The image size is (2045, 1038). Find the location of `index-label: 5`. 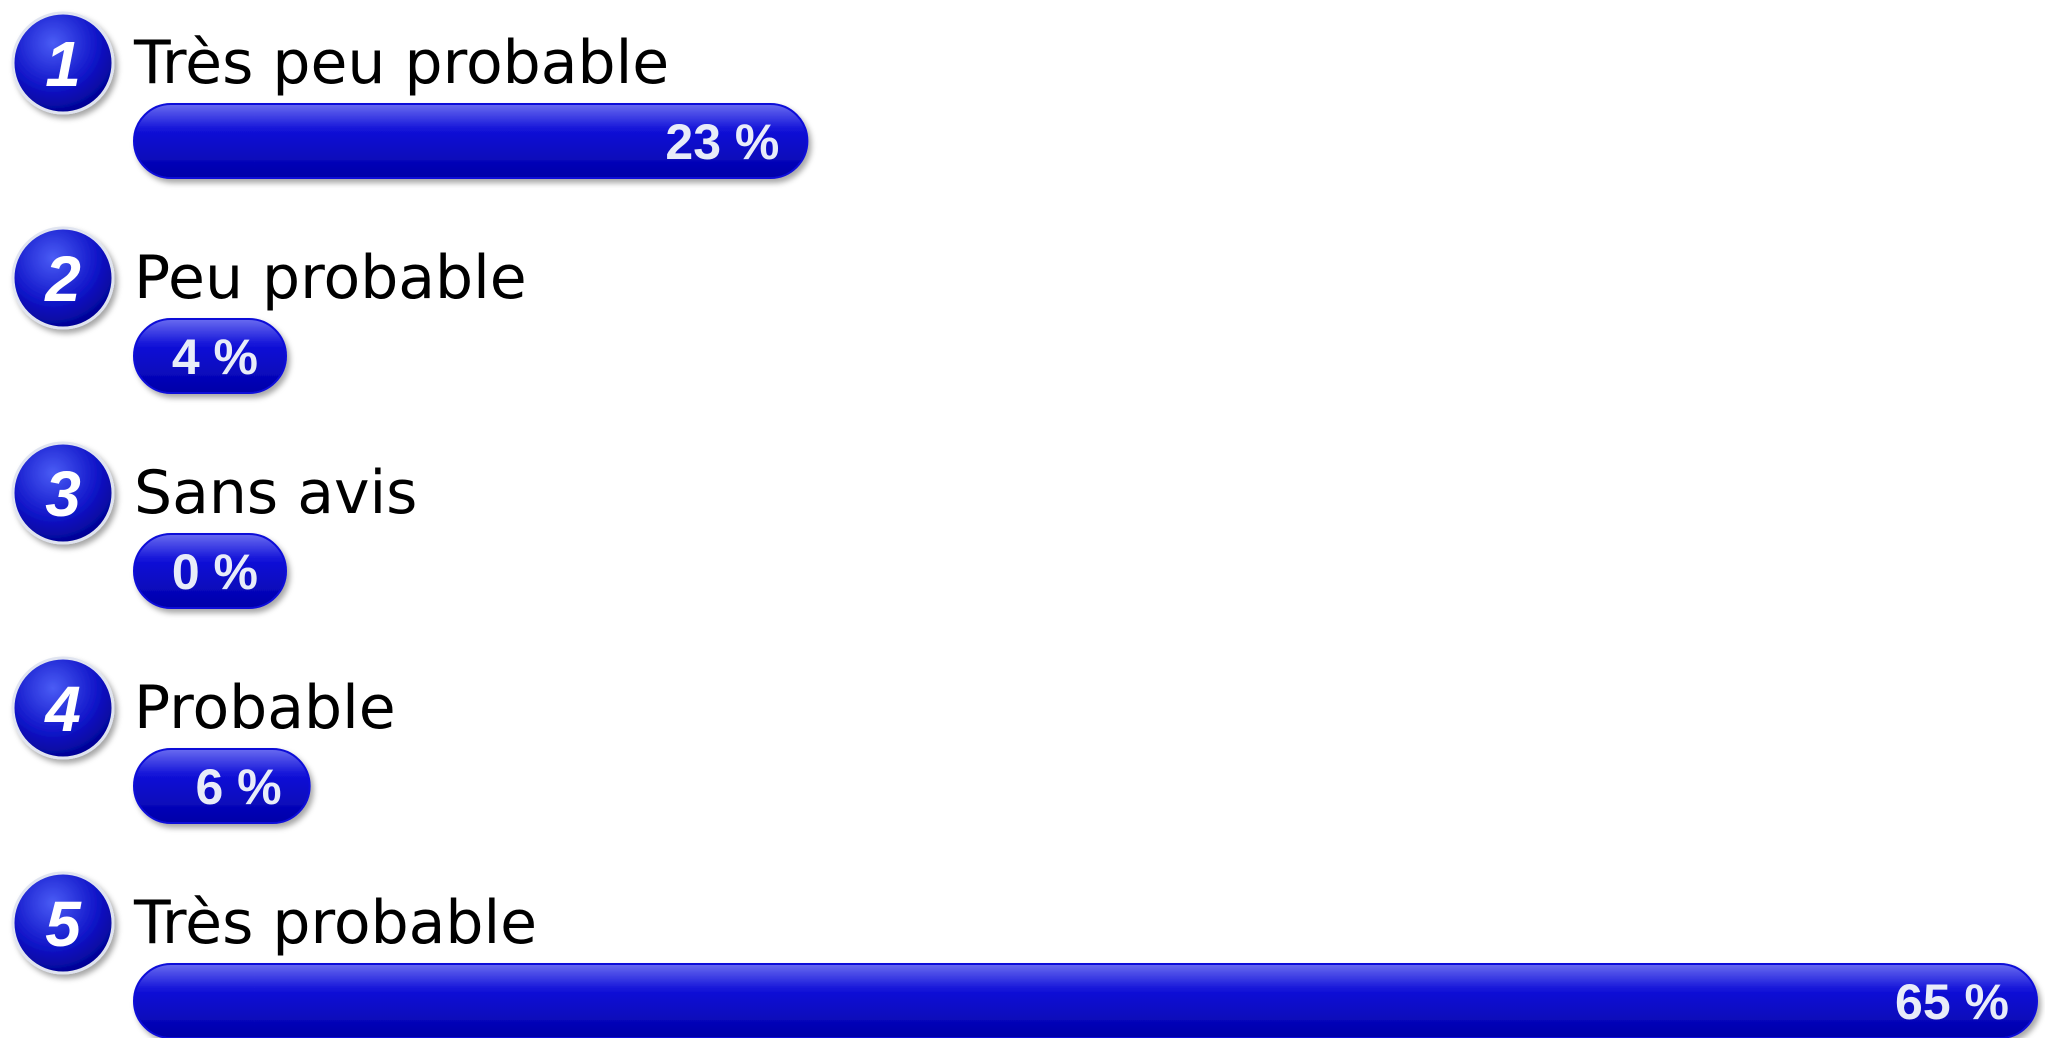

index-label: 5 is located at coordinates (63, 924).